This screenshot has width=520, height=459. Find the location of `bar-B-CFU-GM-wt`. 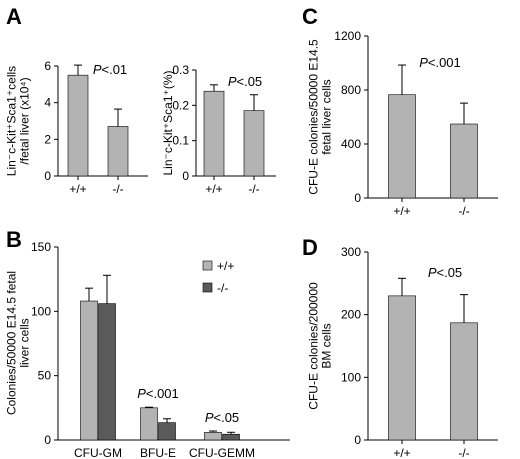

bar-B-CFU-GM-wt is located at coordinates (89, 370).